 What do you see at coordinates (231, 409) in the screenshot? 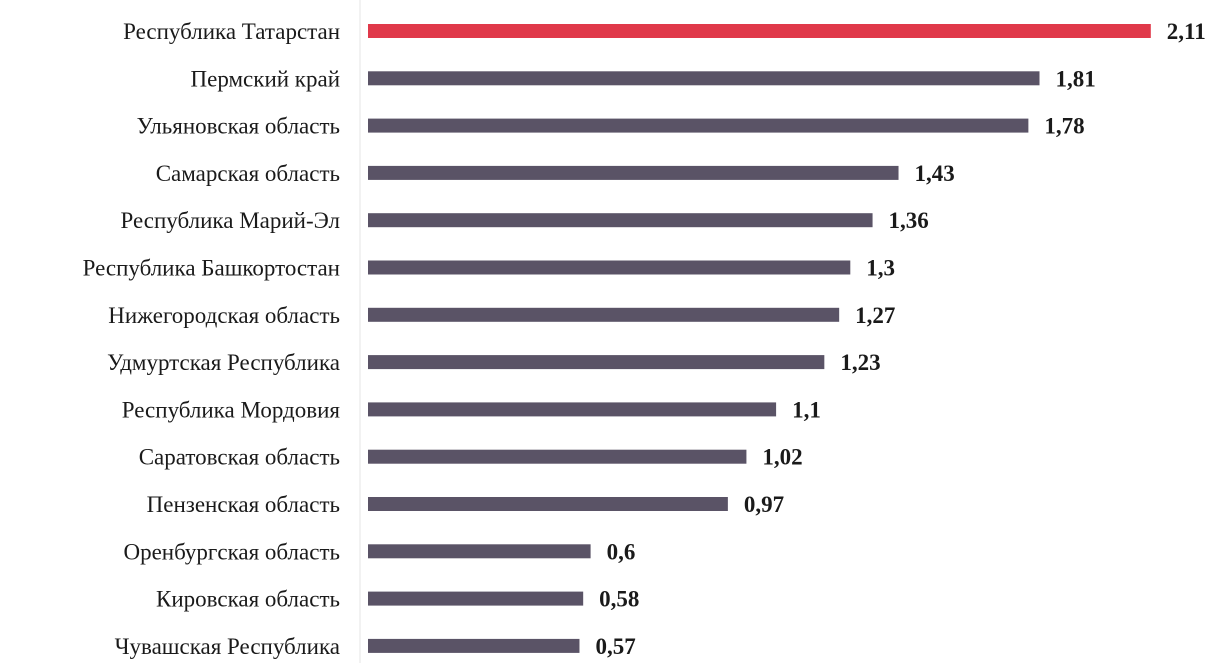
I see `category-label: Республика Мордовия` at bounding box center [231, 409].